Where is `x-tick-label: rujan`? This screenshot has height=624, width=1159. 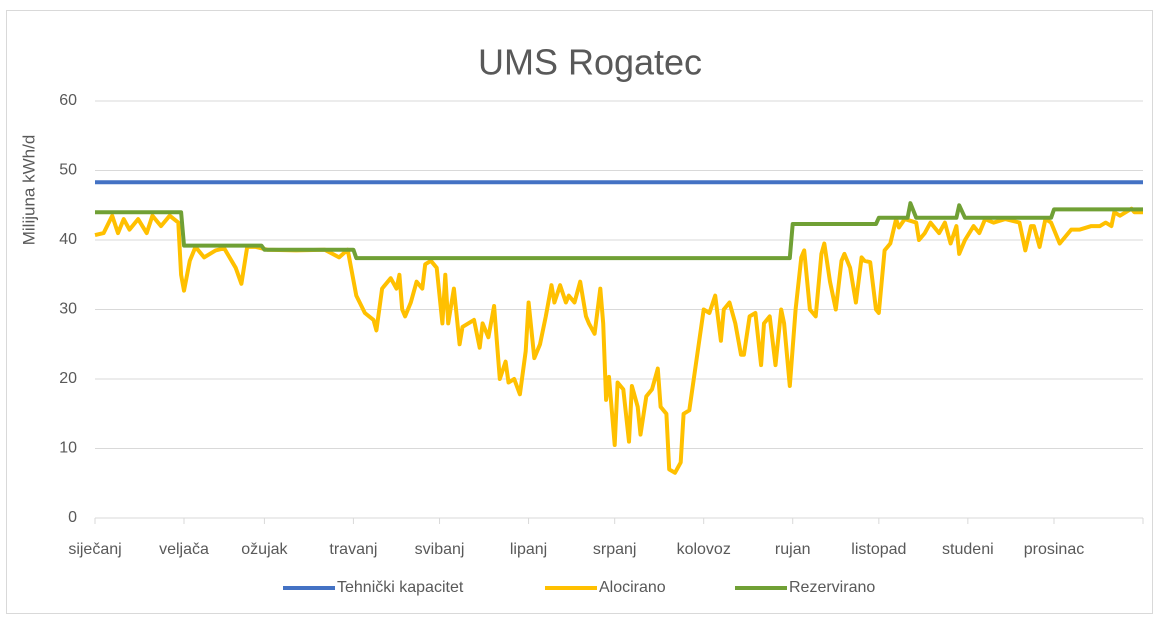
x-tick-label: rujan is located at coordinates (793, 549).